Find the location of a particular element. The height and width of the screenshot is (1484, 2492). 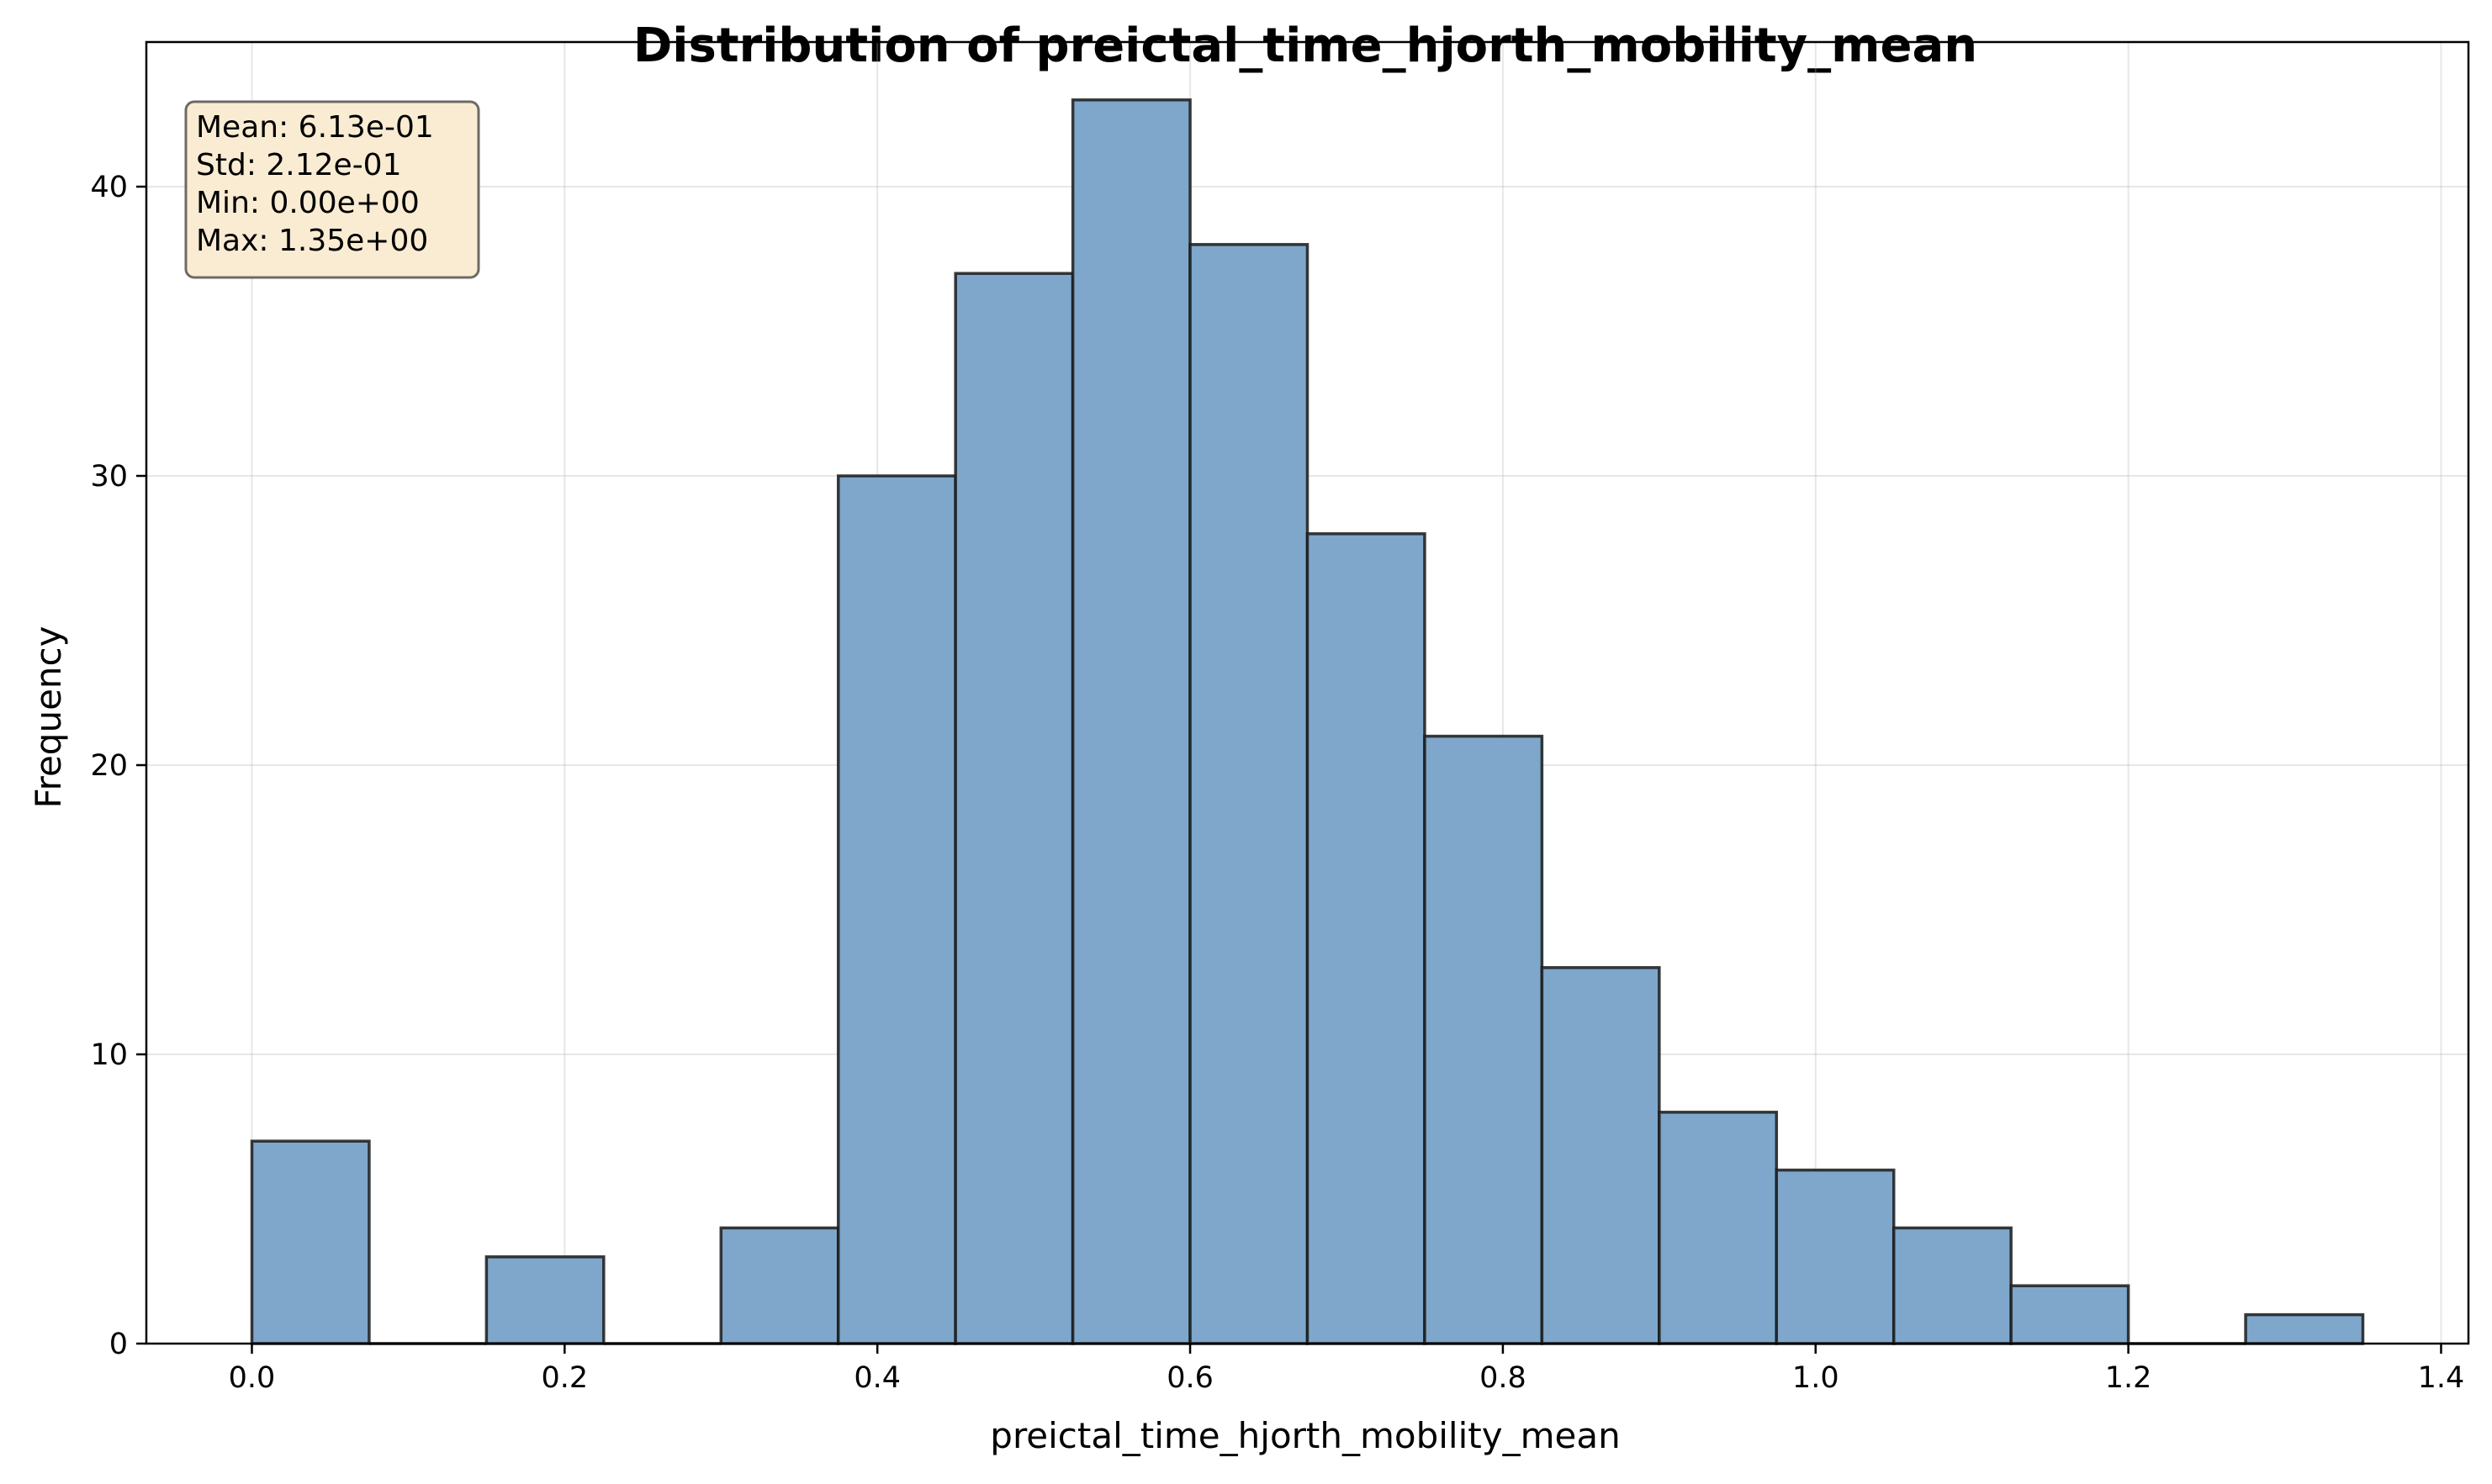

x-axis-label: preictal_time_hjorth_mobility_mean is located at coordinates (1305, 1435).